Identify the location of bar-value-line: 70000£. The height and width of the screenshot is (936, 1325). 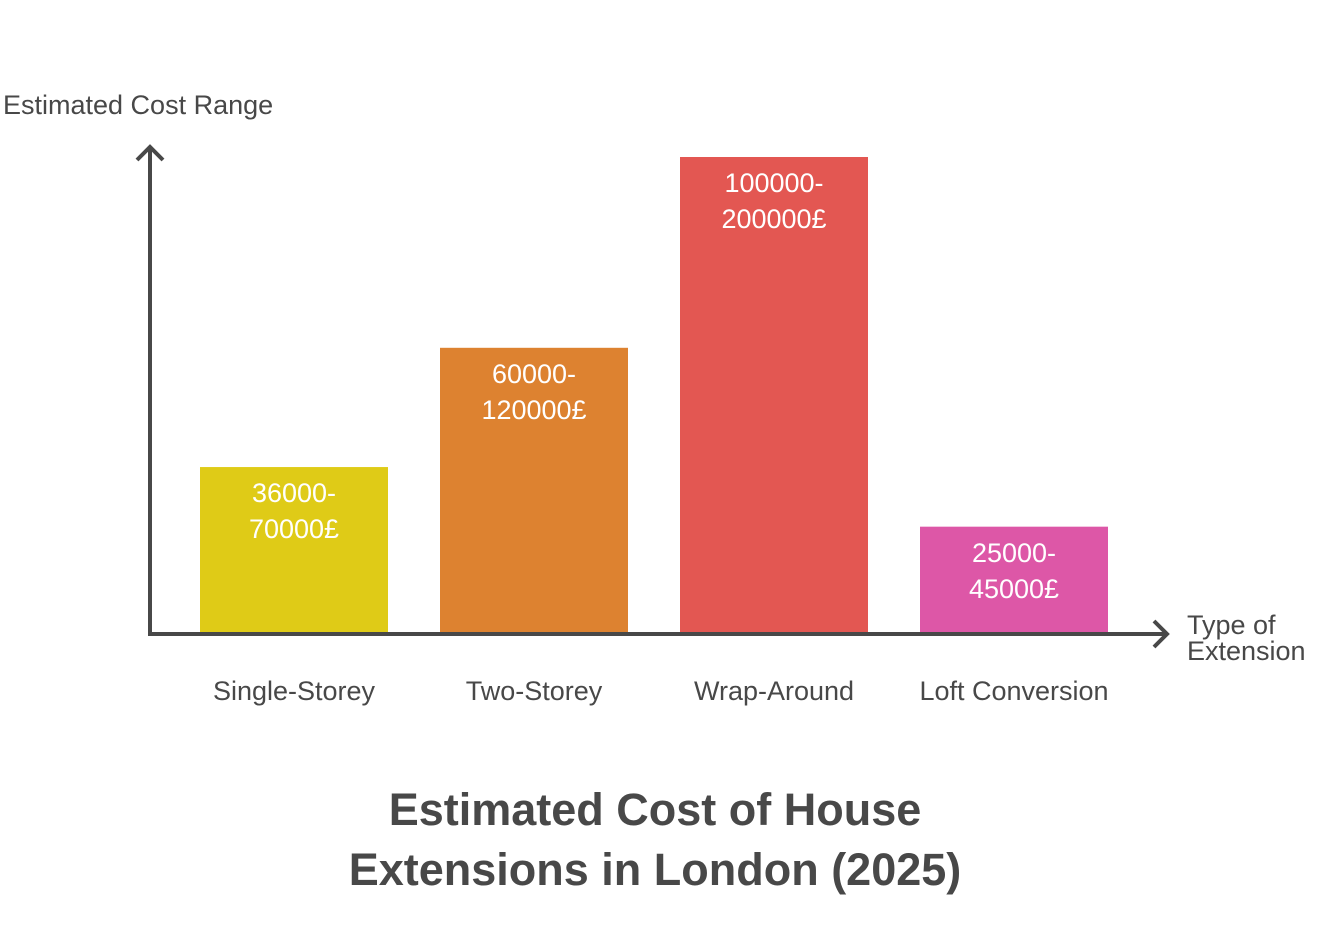
(294, 529).